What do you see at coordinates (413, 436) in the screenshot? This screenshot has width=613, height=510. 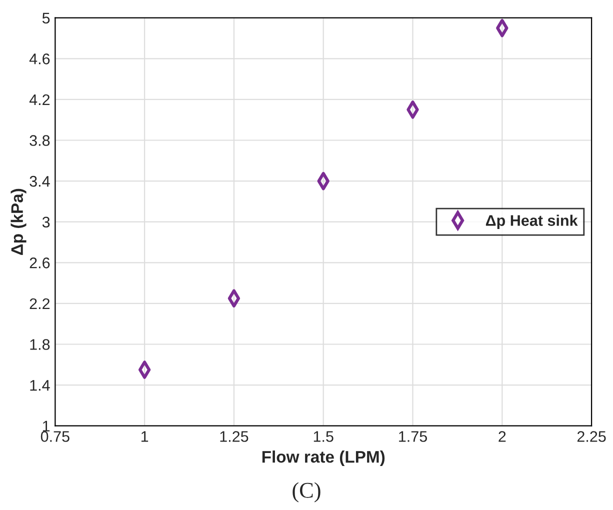 I see `x-tick-label: 1.75` at bounding box center [413, 436].